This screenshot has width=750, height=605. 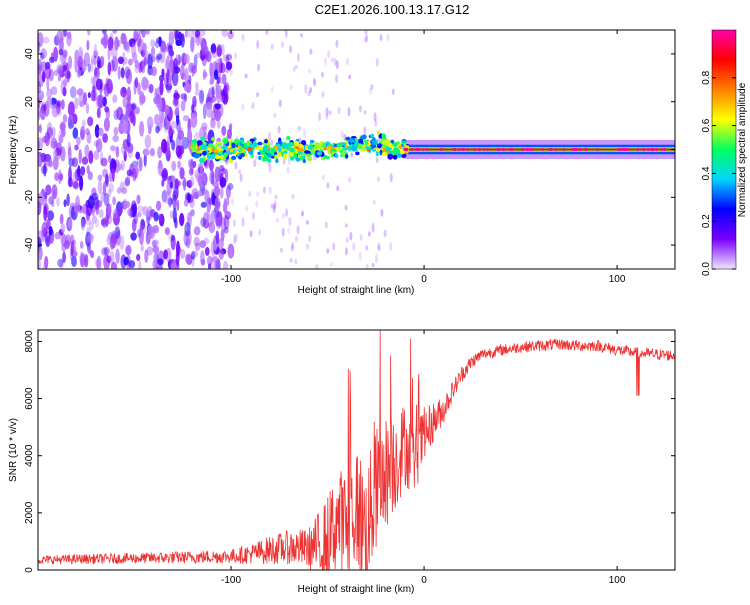 I want to click on spectrogram-y-tick-label: 40, so click(x=29, y=54).